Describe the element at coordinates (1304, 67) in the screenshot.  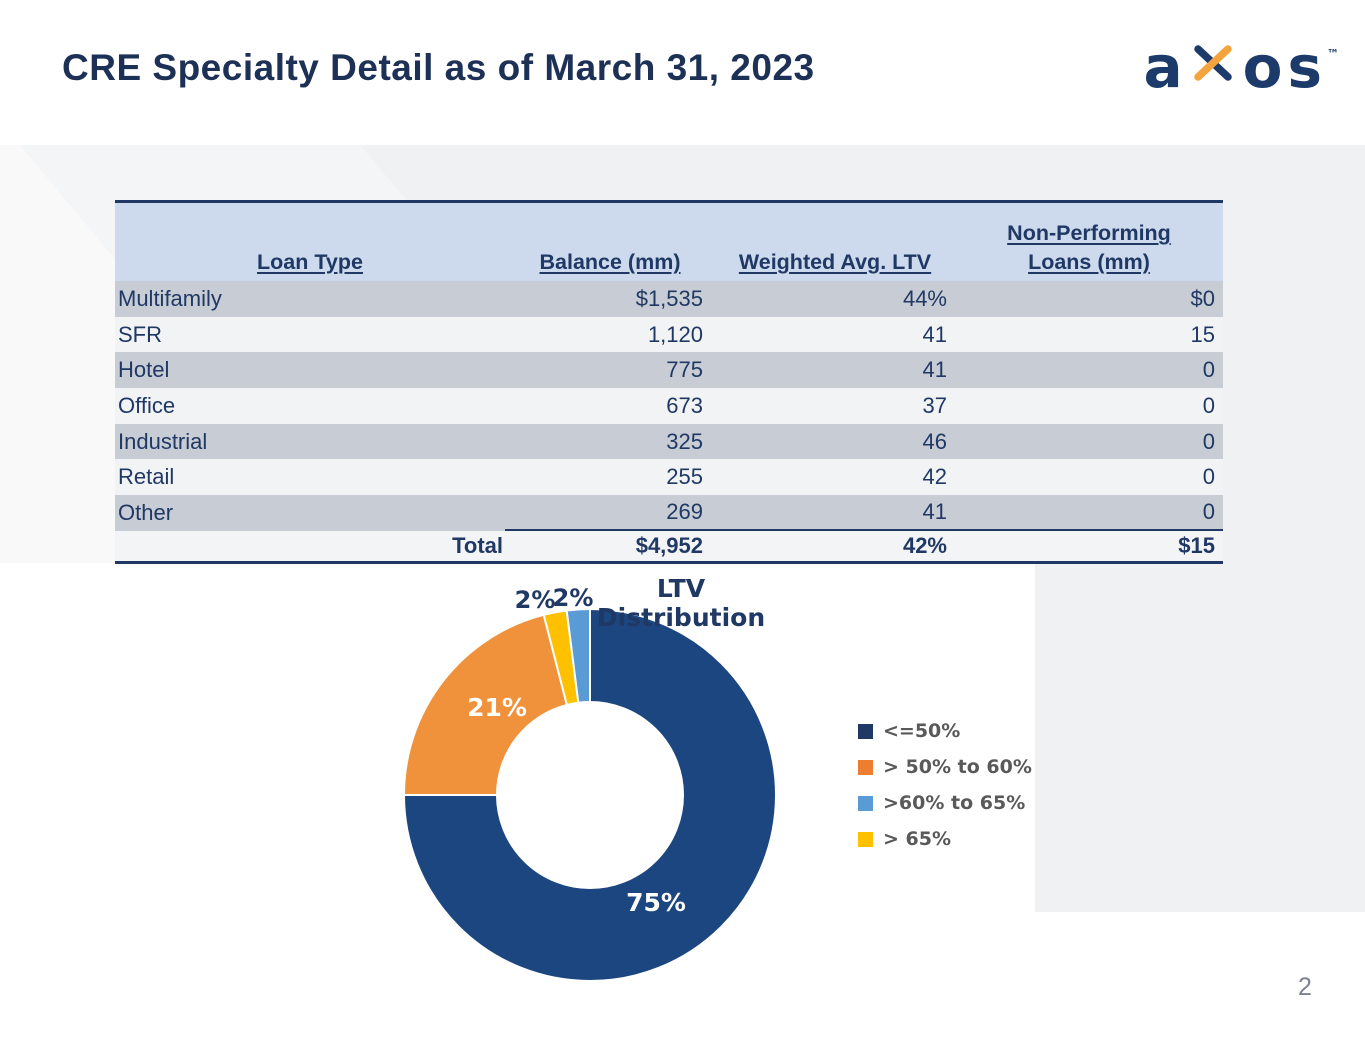
I see `logo-letter-s: s` at that location.